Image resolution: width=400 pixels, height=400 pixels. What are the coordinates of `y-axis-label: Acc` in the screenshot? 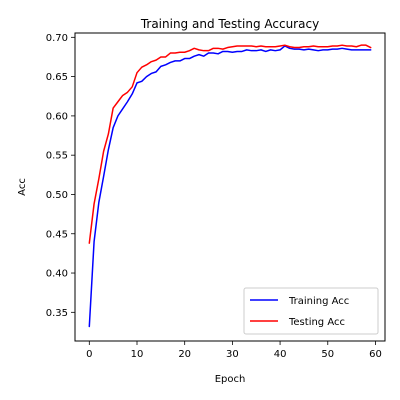 It's located at (22, 187).